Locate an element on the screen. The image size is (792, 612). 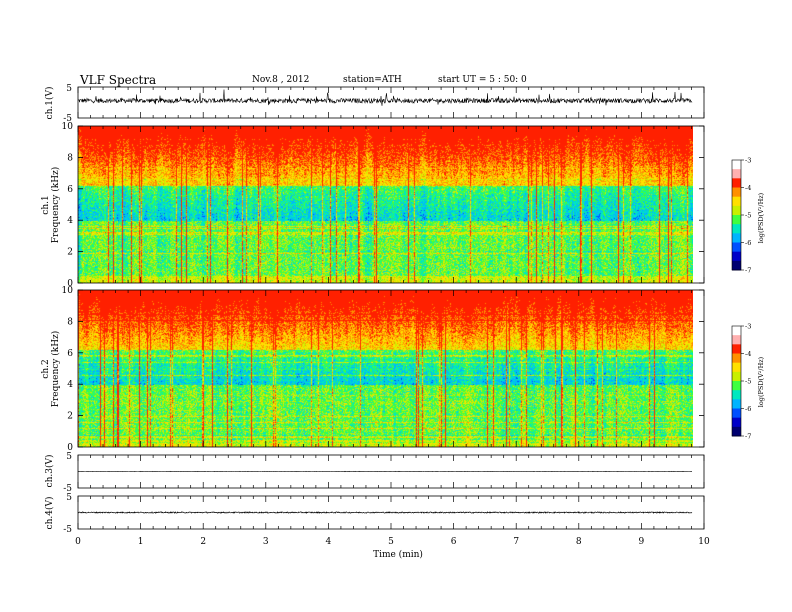
colorbar-tick-label: -7 is located at coordinates (748, 271).